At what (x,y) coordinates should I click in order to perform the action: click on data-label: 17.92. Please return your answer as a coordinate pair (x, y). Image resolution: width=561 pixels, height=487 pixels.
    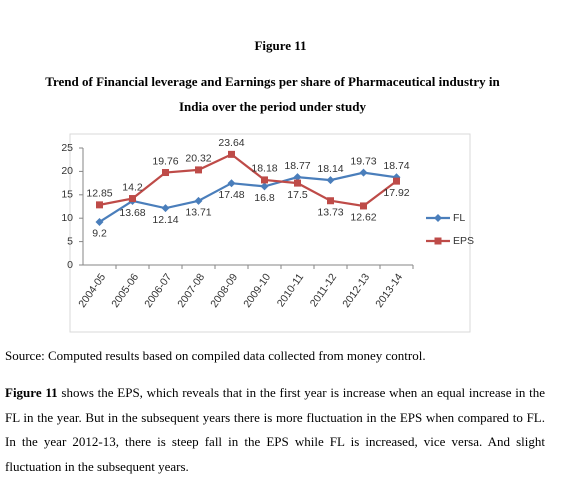
    Looking at the image, I should click on (396, 193).